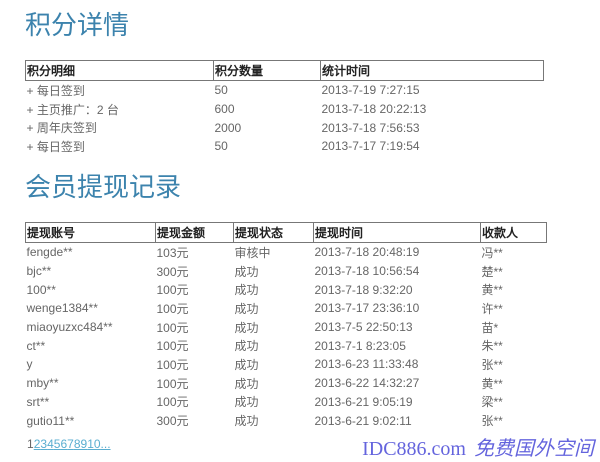 This screenshot has width=600, height=462. Describe the element at coordinates (492, 252) in the screenshot. I see `table-cell: 冯**` at that location.